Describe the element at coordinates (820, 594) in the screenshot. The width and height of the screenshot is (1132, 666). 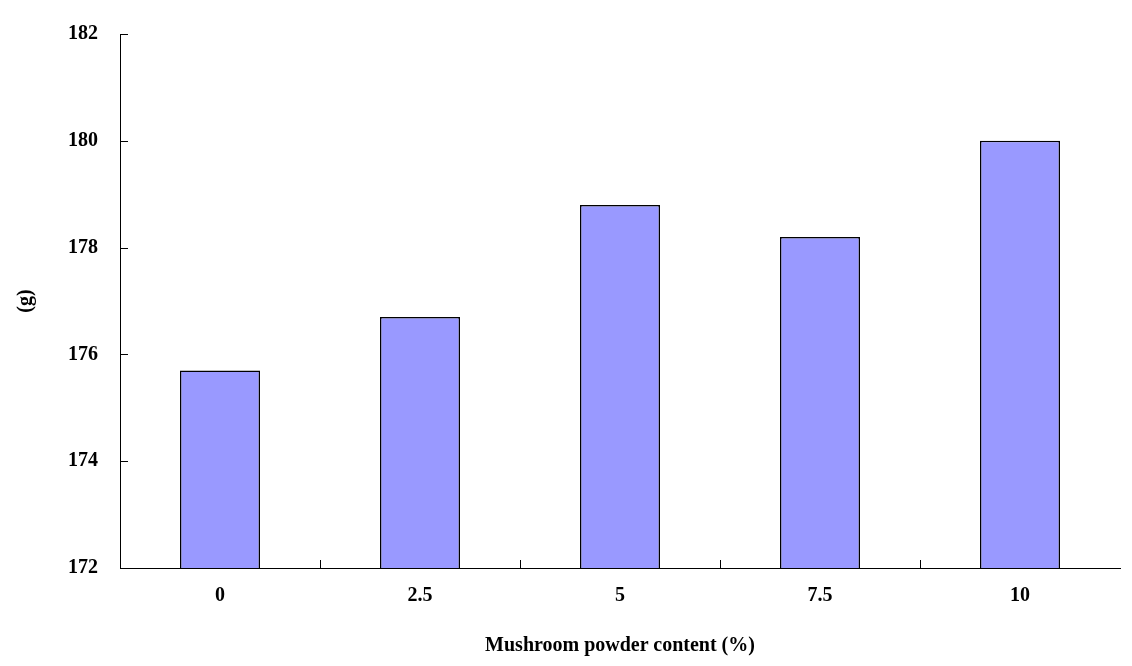
I see `x-tick-label: 7.5` at that location.